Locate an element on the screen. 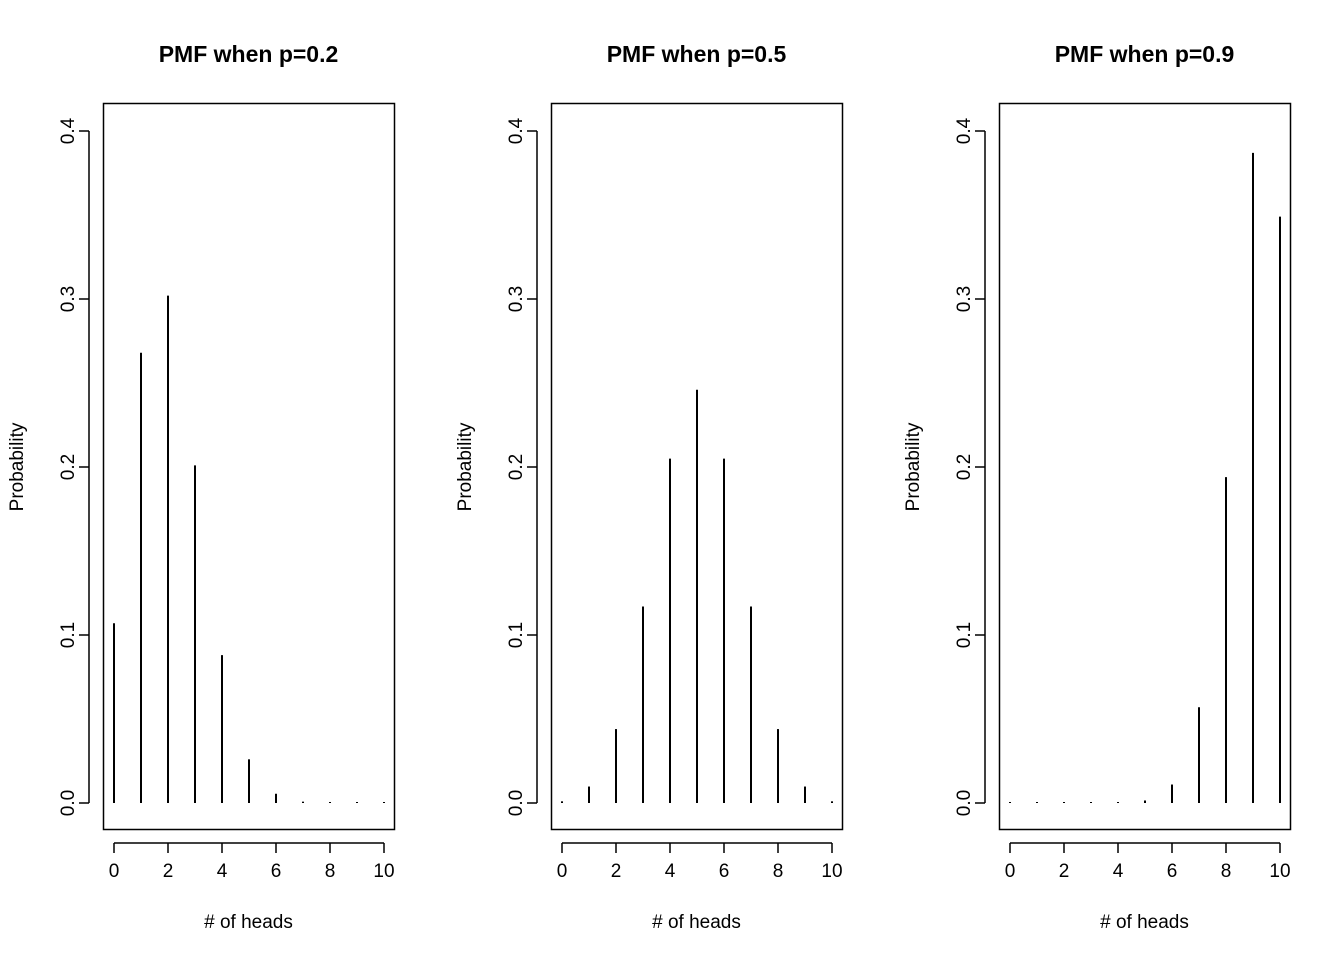  chart-title: PMF when p=0.2 is located at coordinates (249, 54).